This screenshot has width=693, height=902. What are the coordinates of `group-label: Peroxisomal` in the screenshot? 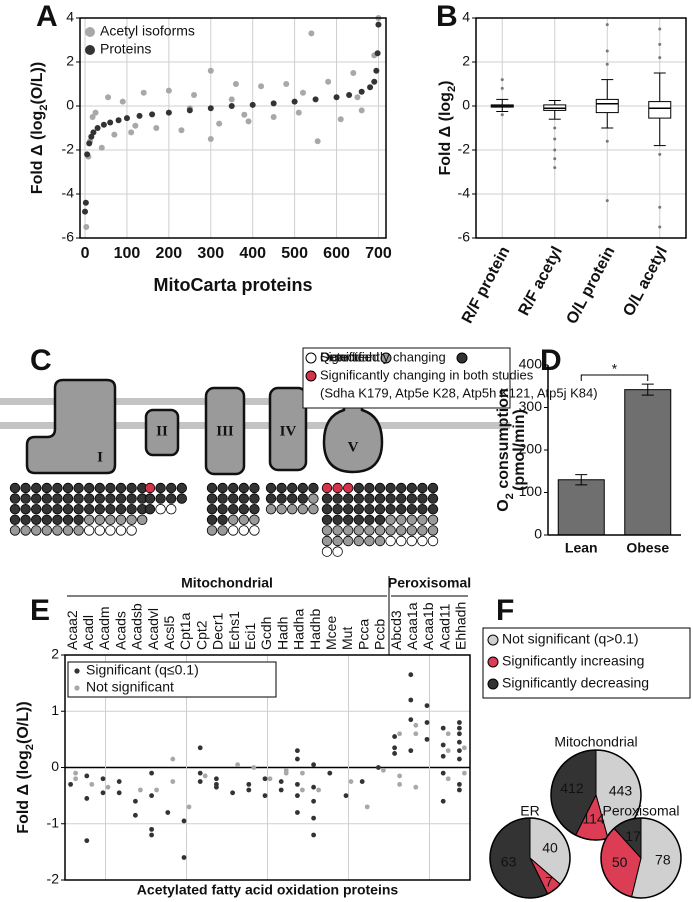 It's located at (429, 583).